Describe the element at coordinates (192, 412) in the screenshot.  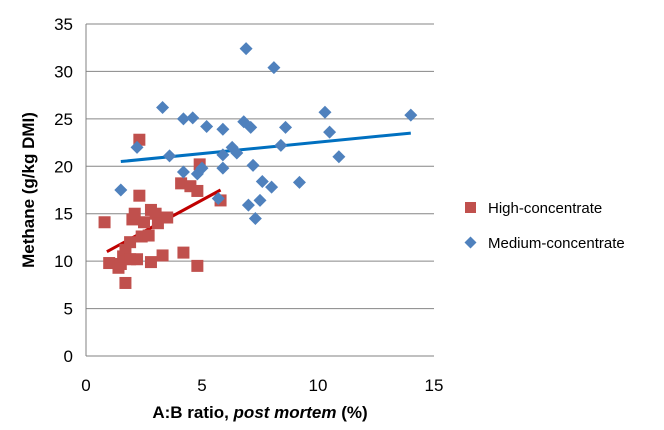
I see `x-axis-title-prefix: A:B ratio,` at that location.